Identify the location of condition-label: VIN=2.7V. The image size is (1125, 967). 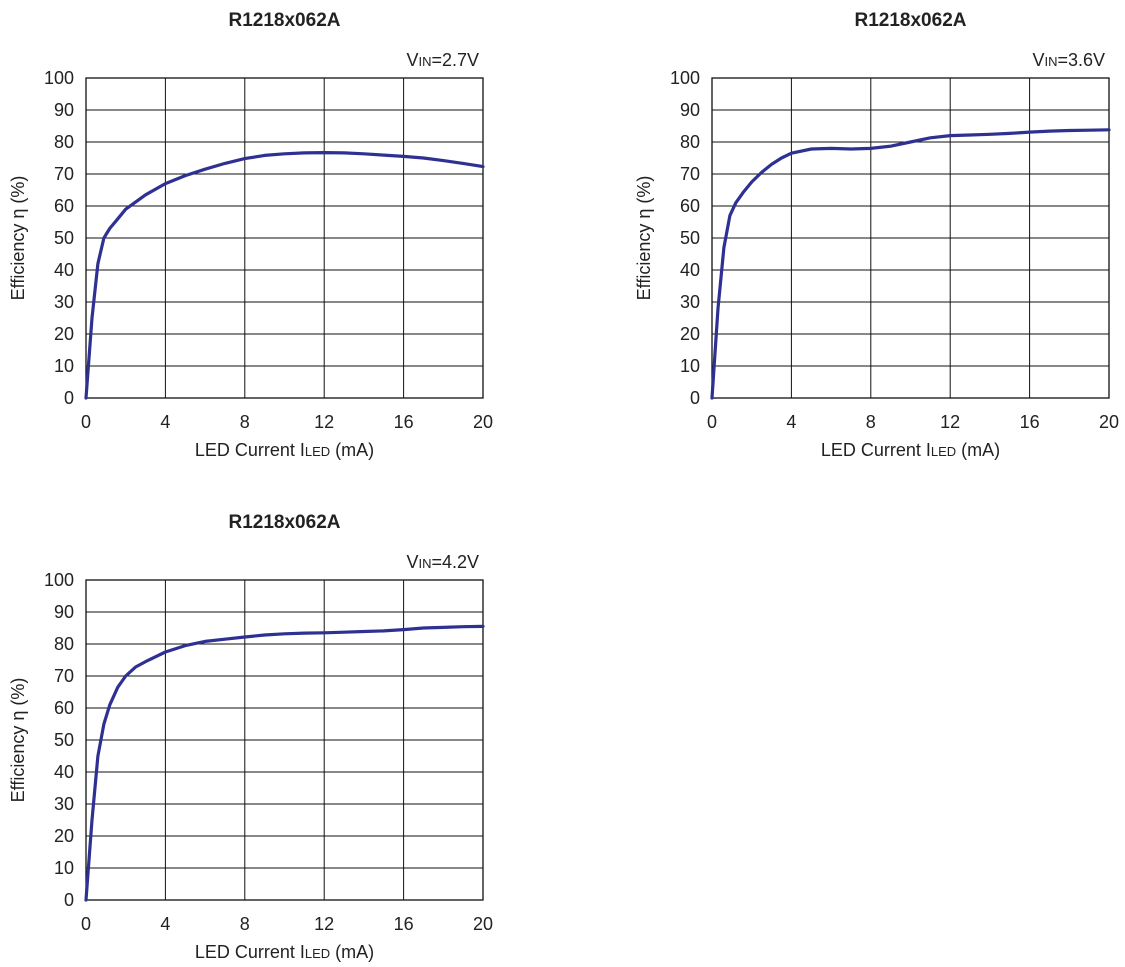
(442, 60).